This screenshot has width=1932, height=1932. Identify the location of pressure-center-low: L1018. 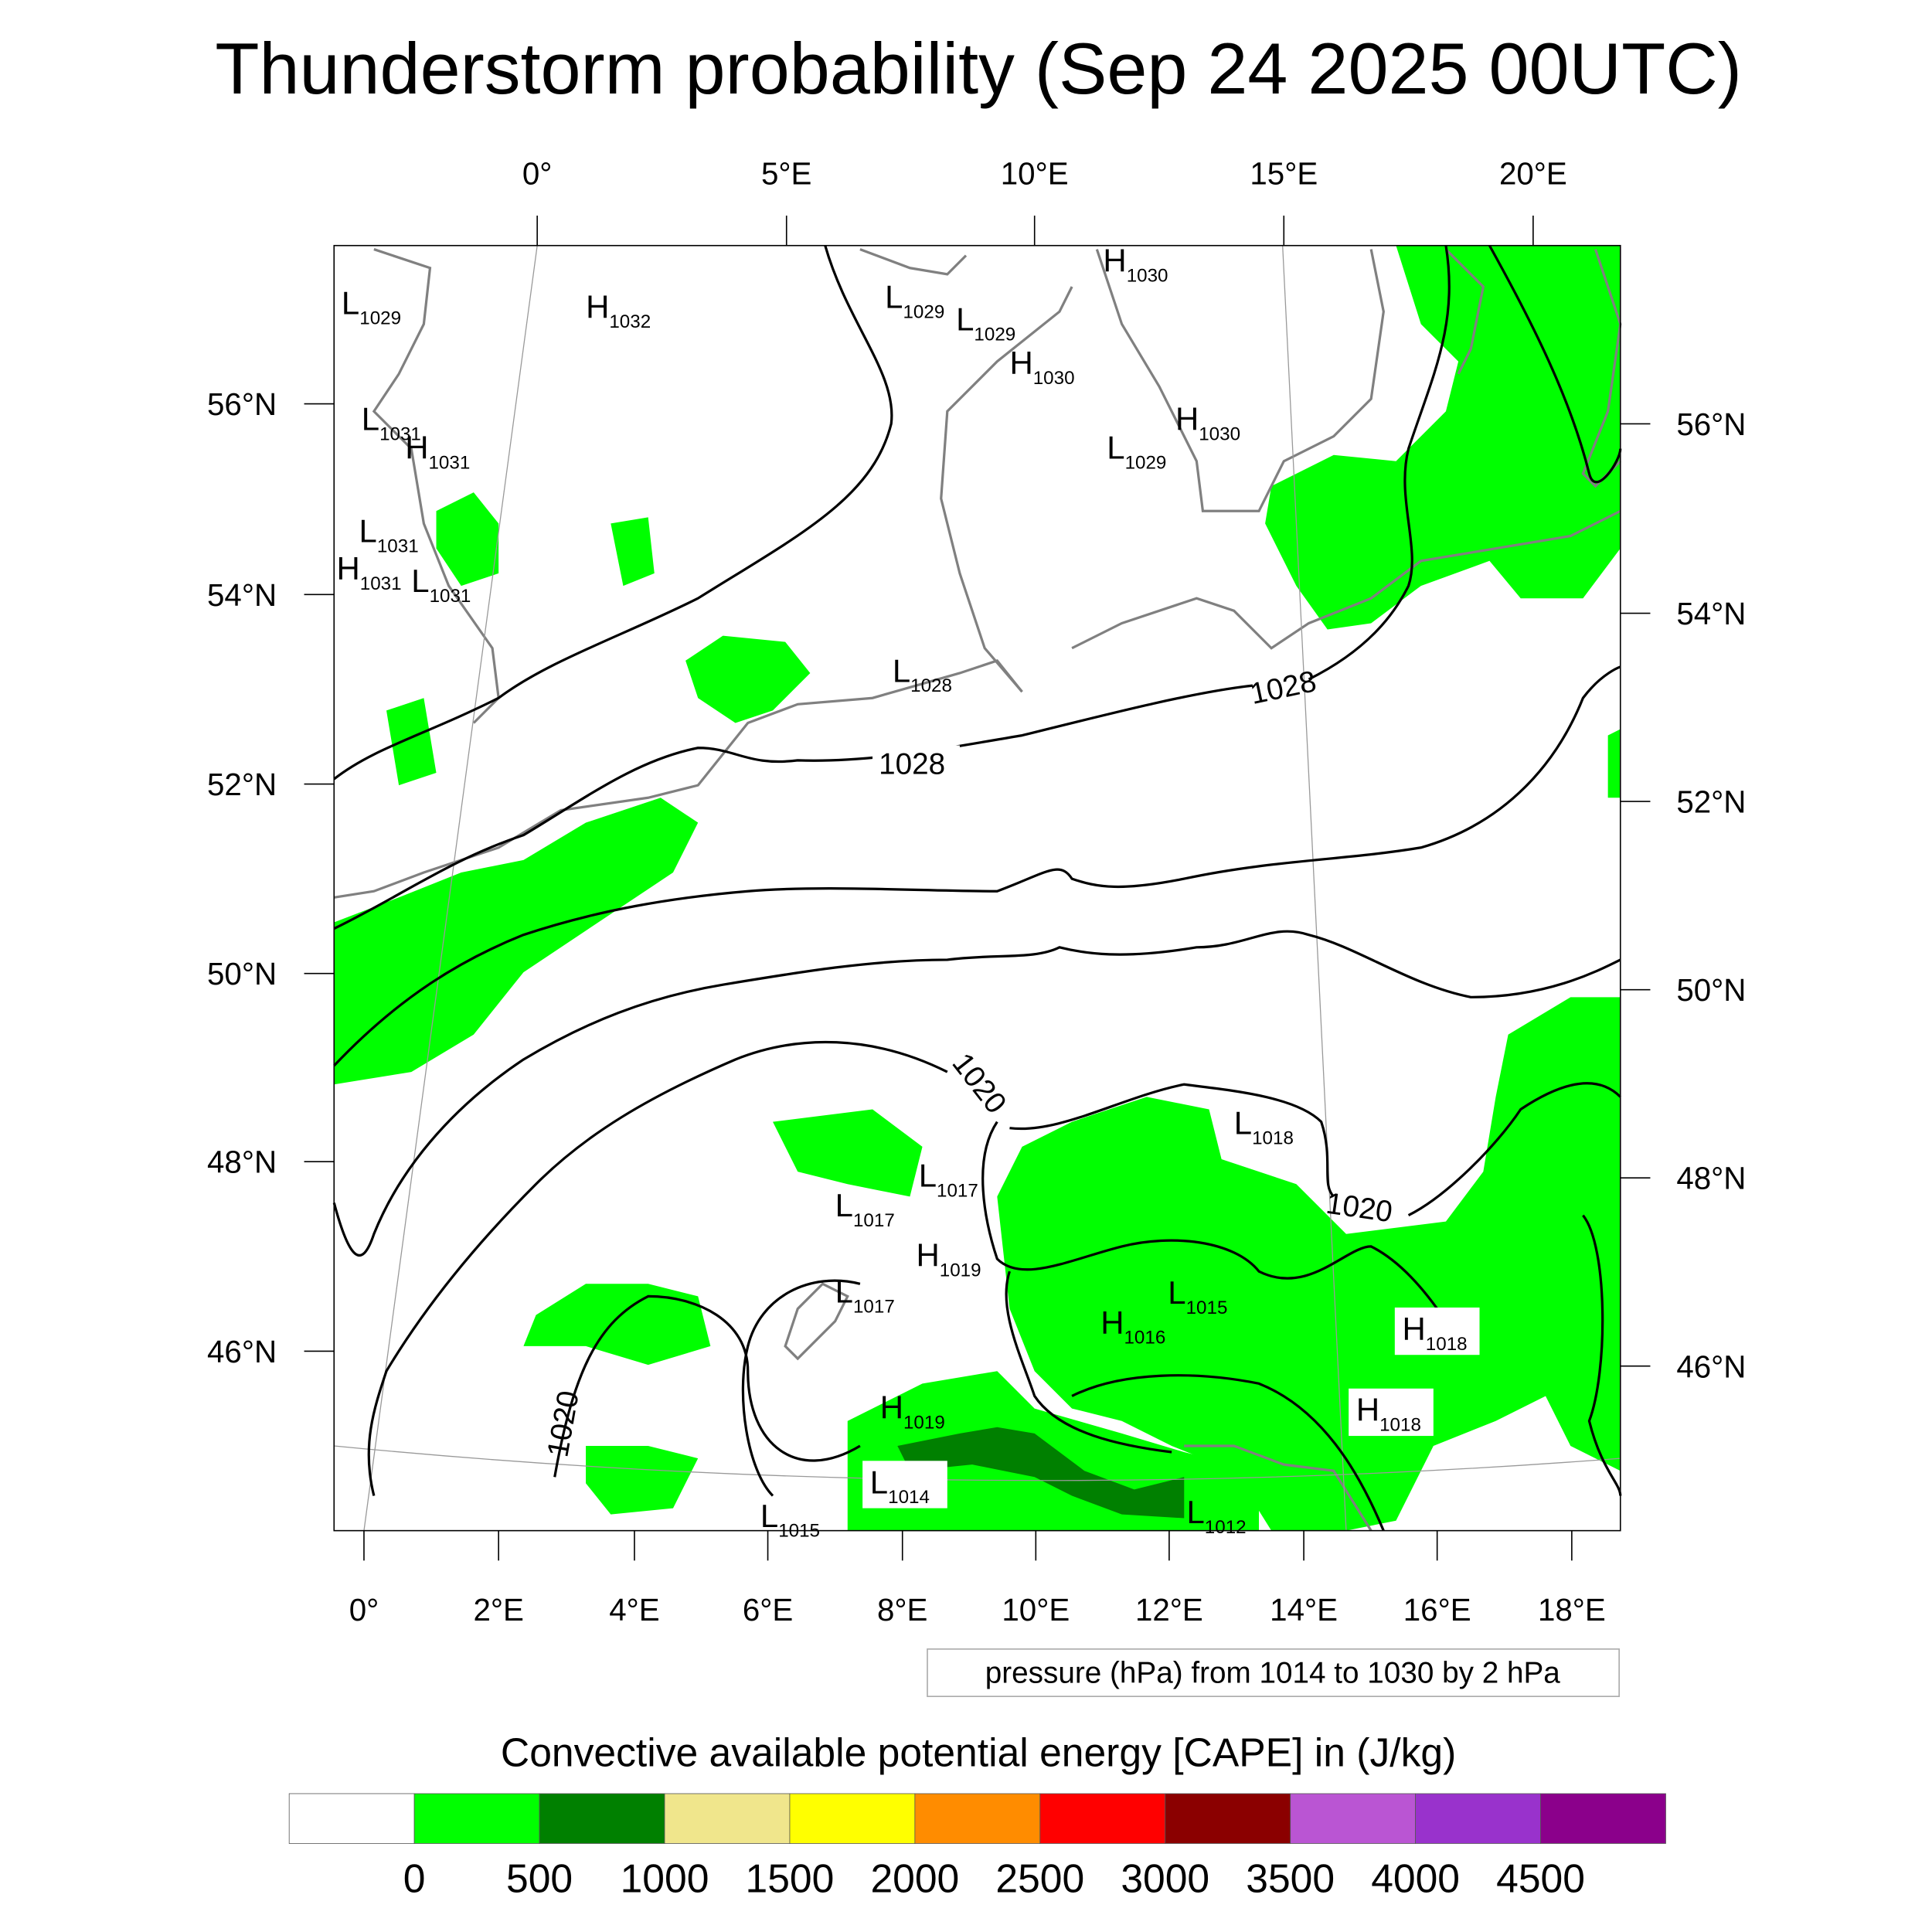
(1264, 1127).